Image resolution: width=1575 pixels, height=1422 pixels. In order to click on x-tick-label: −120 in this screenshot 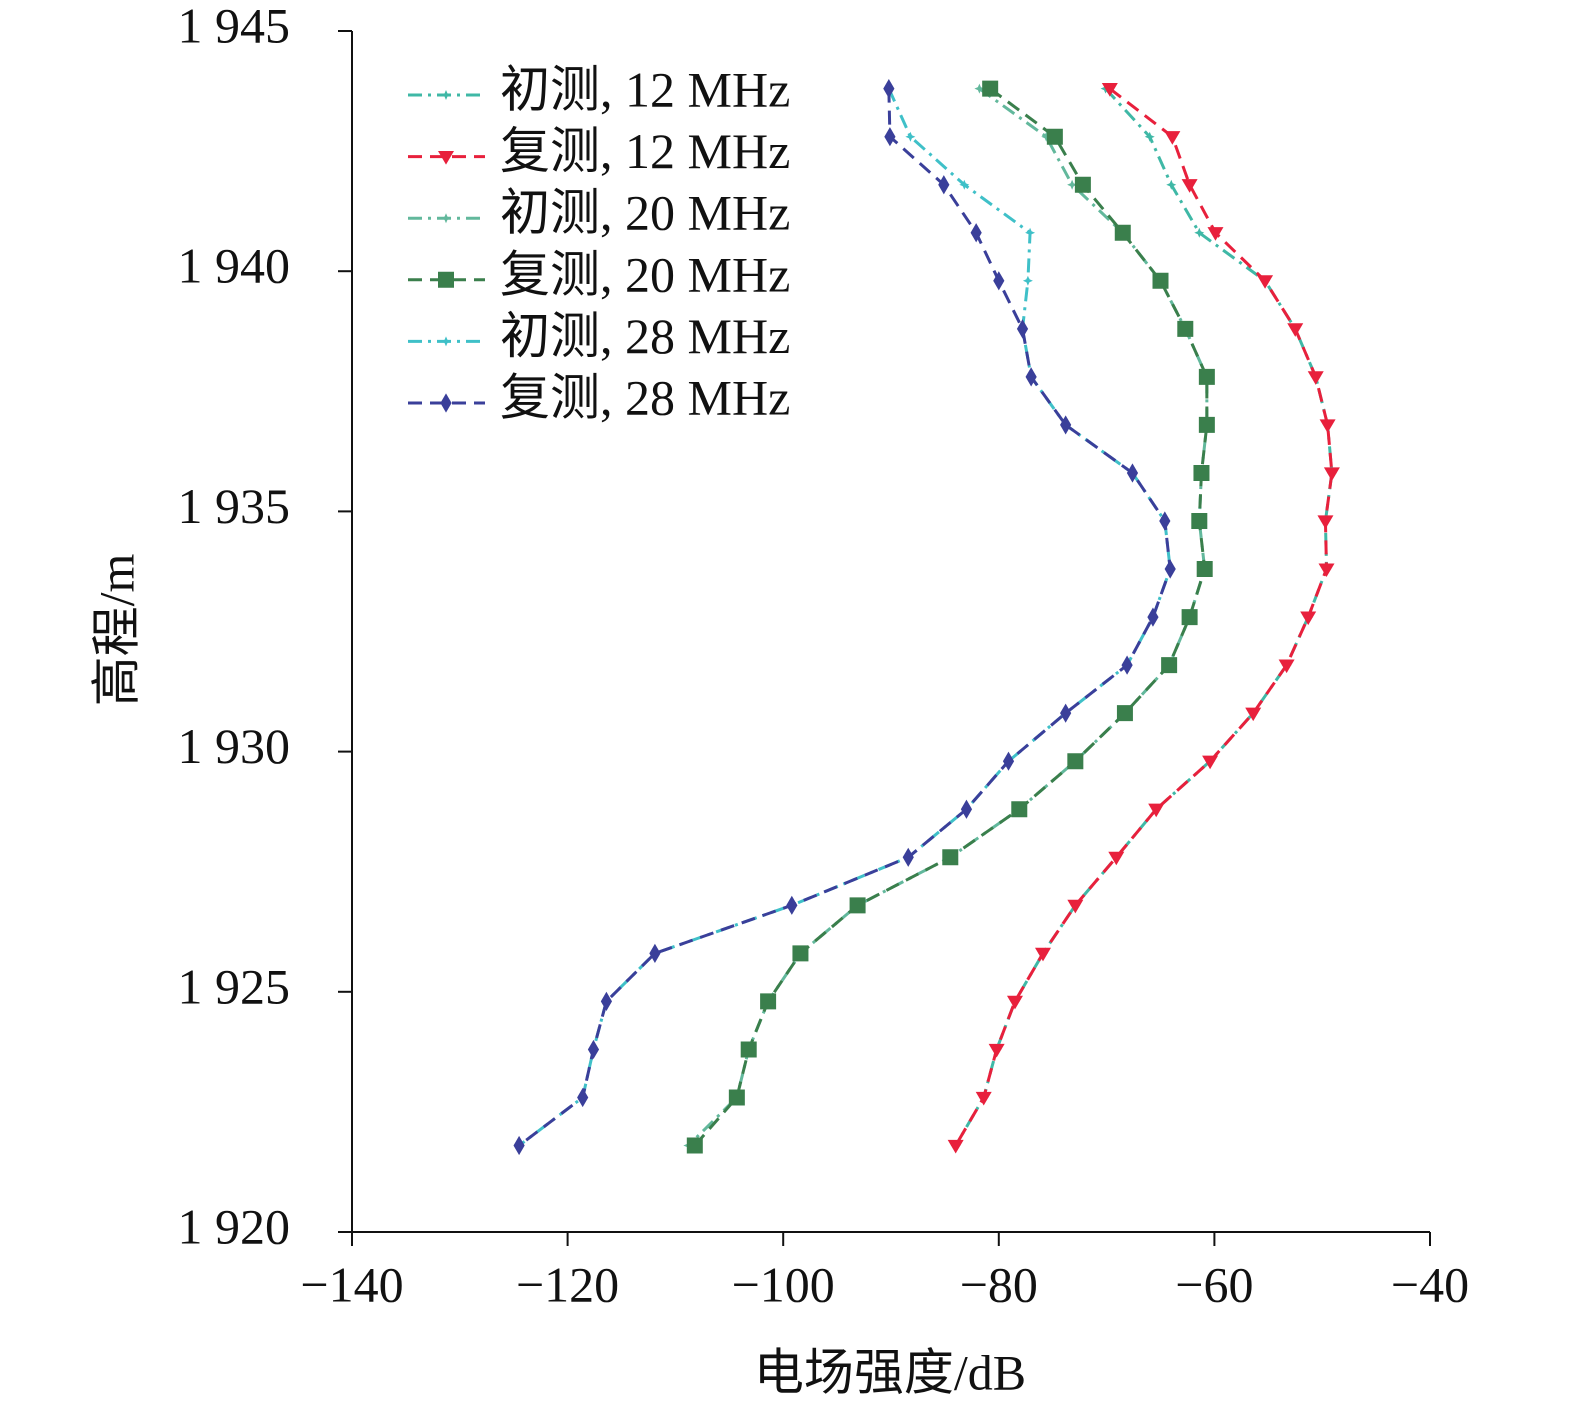, I will do `click(567, 1284)`.